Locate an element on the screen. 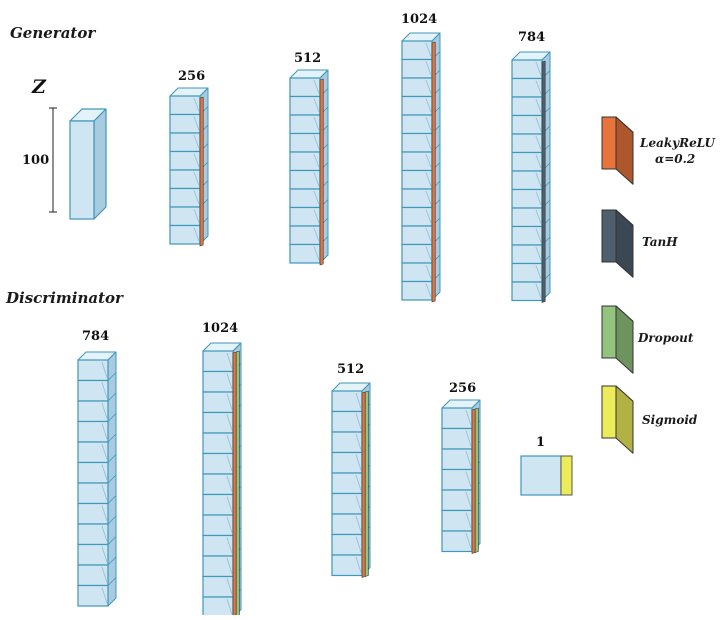  discriminator-title: Discriminator is located at coordinates (64, 298).